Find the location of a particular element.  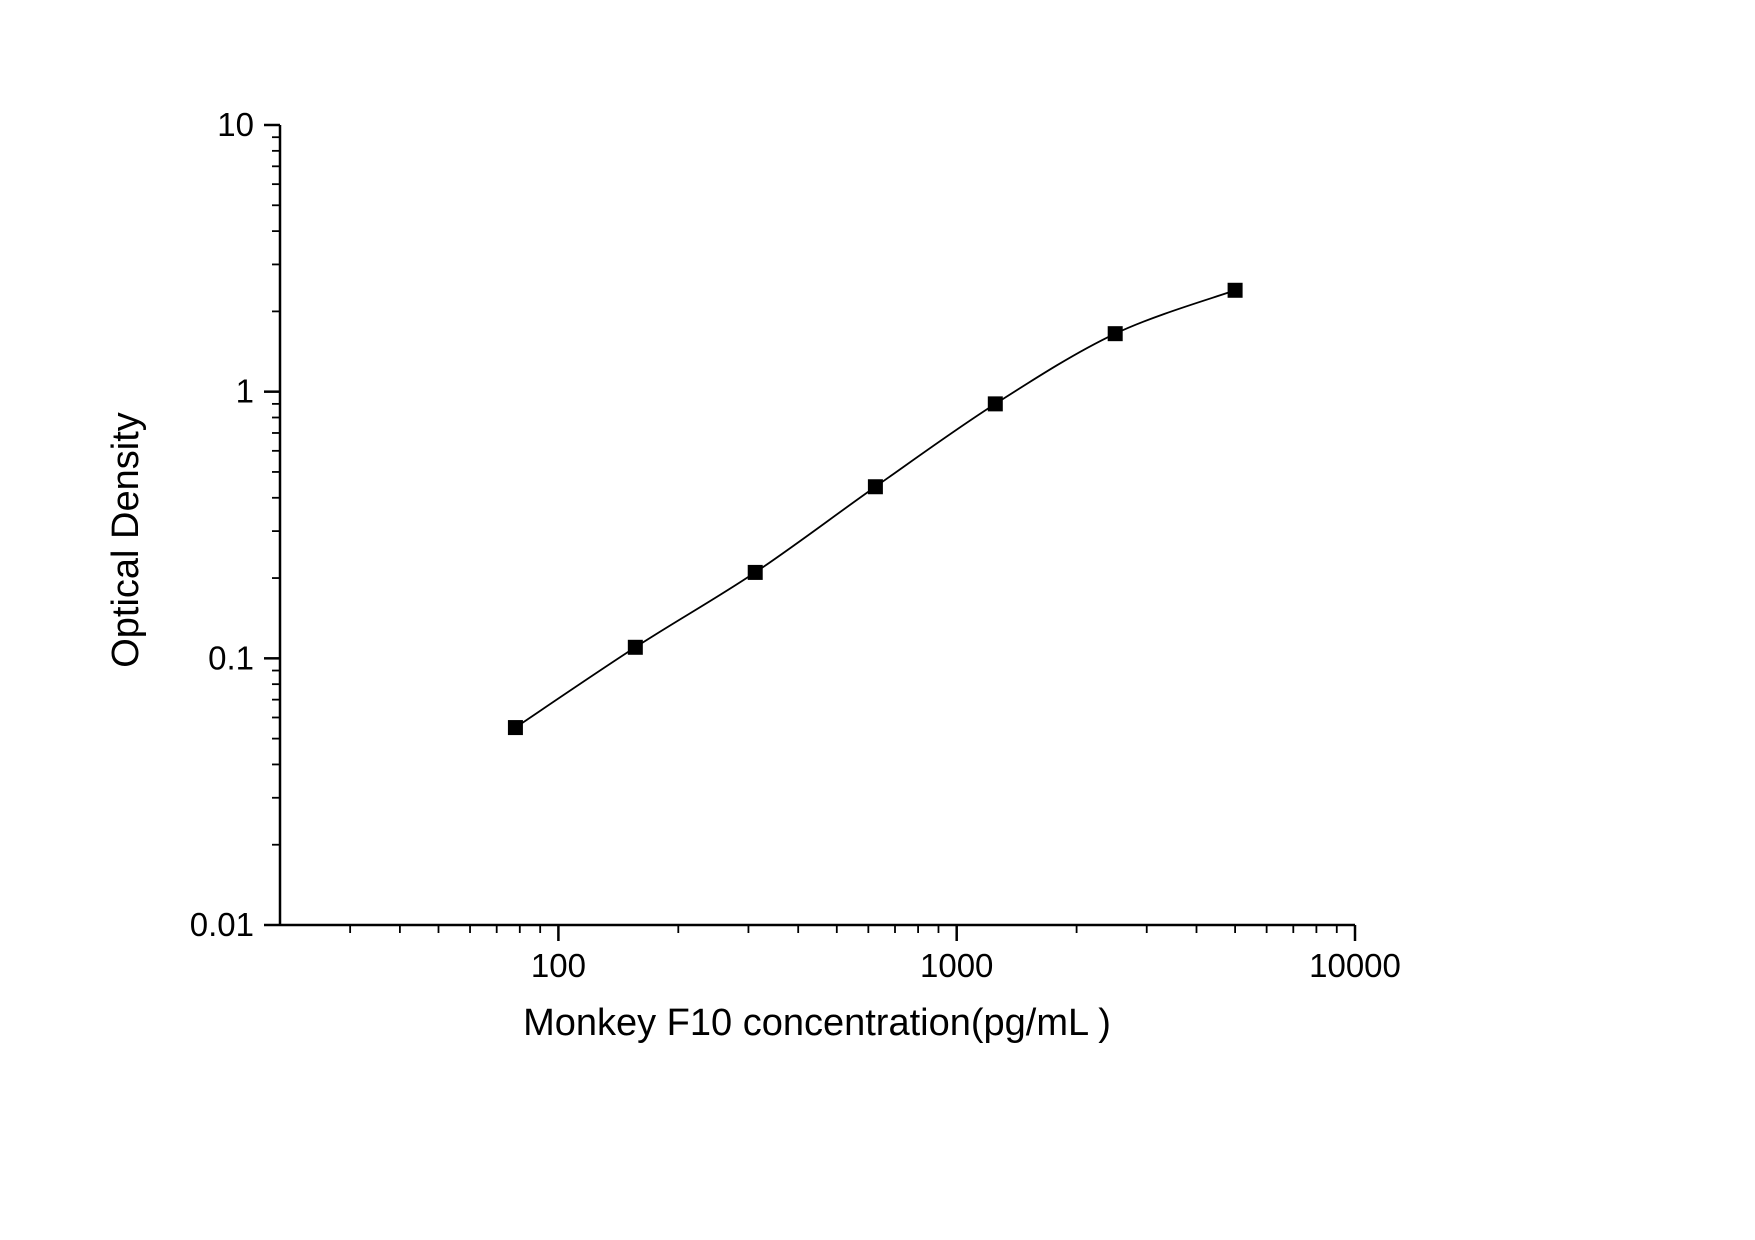

standard-curve-line is located at coordinates (875, 509).